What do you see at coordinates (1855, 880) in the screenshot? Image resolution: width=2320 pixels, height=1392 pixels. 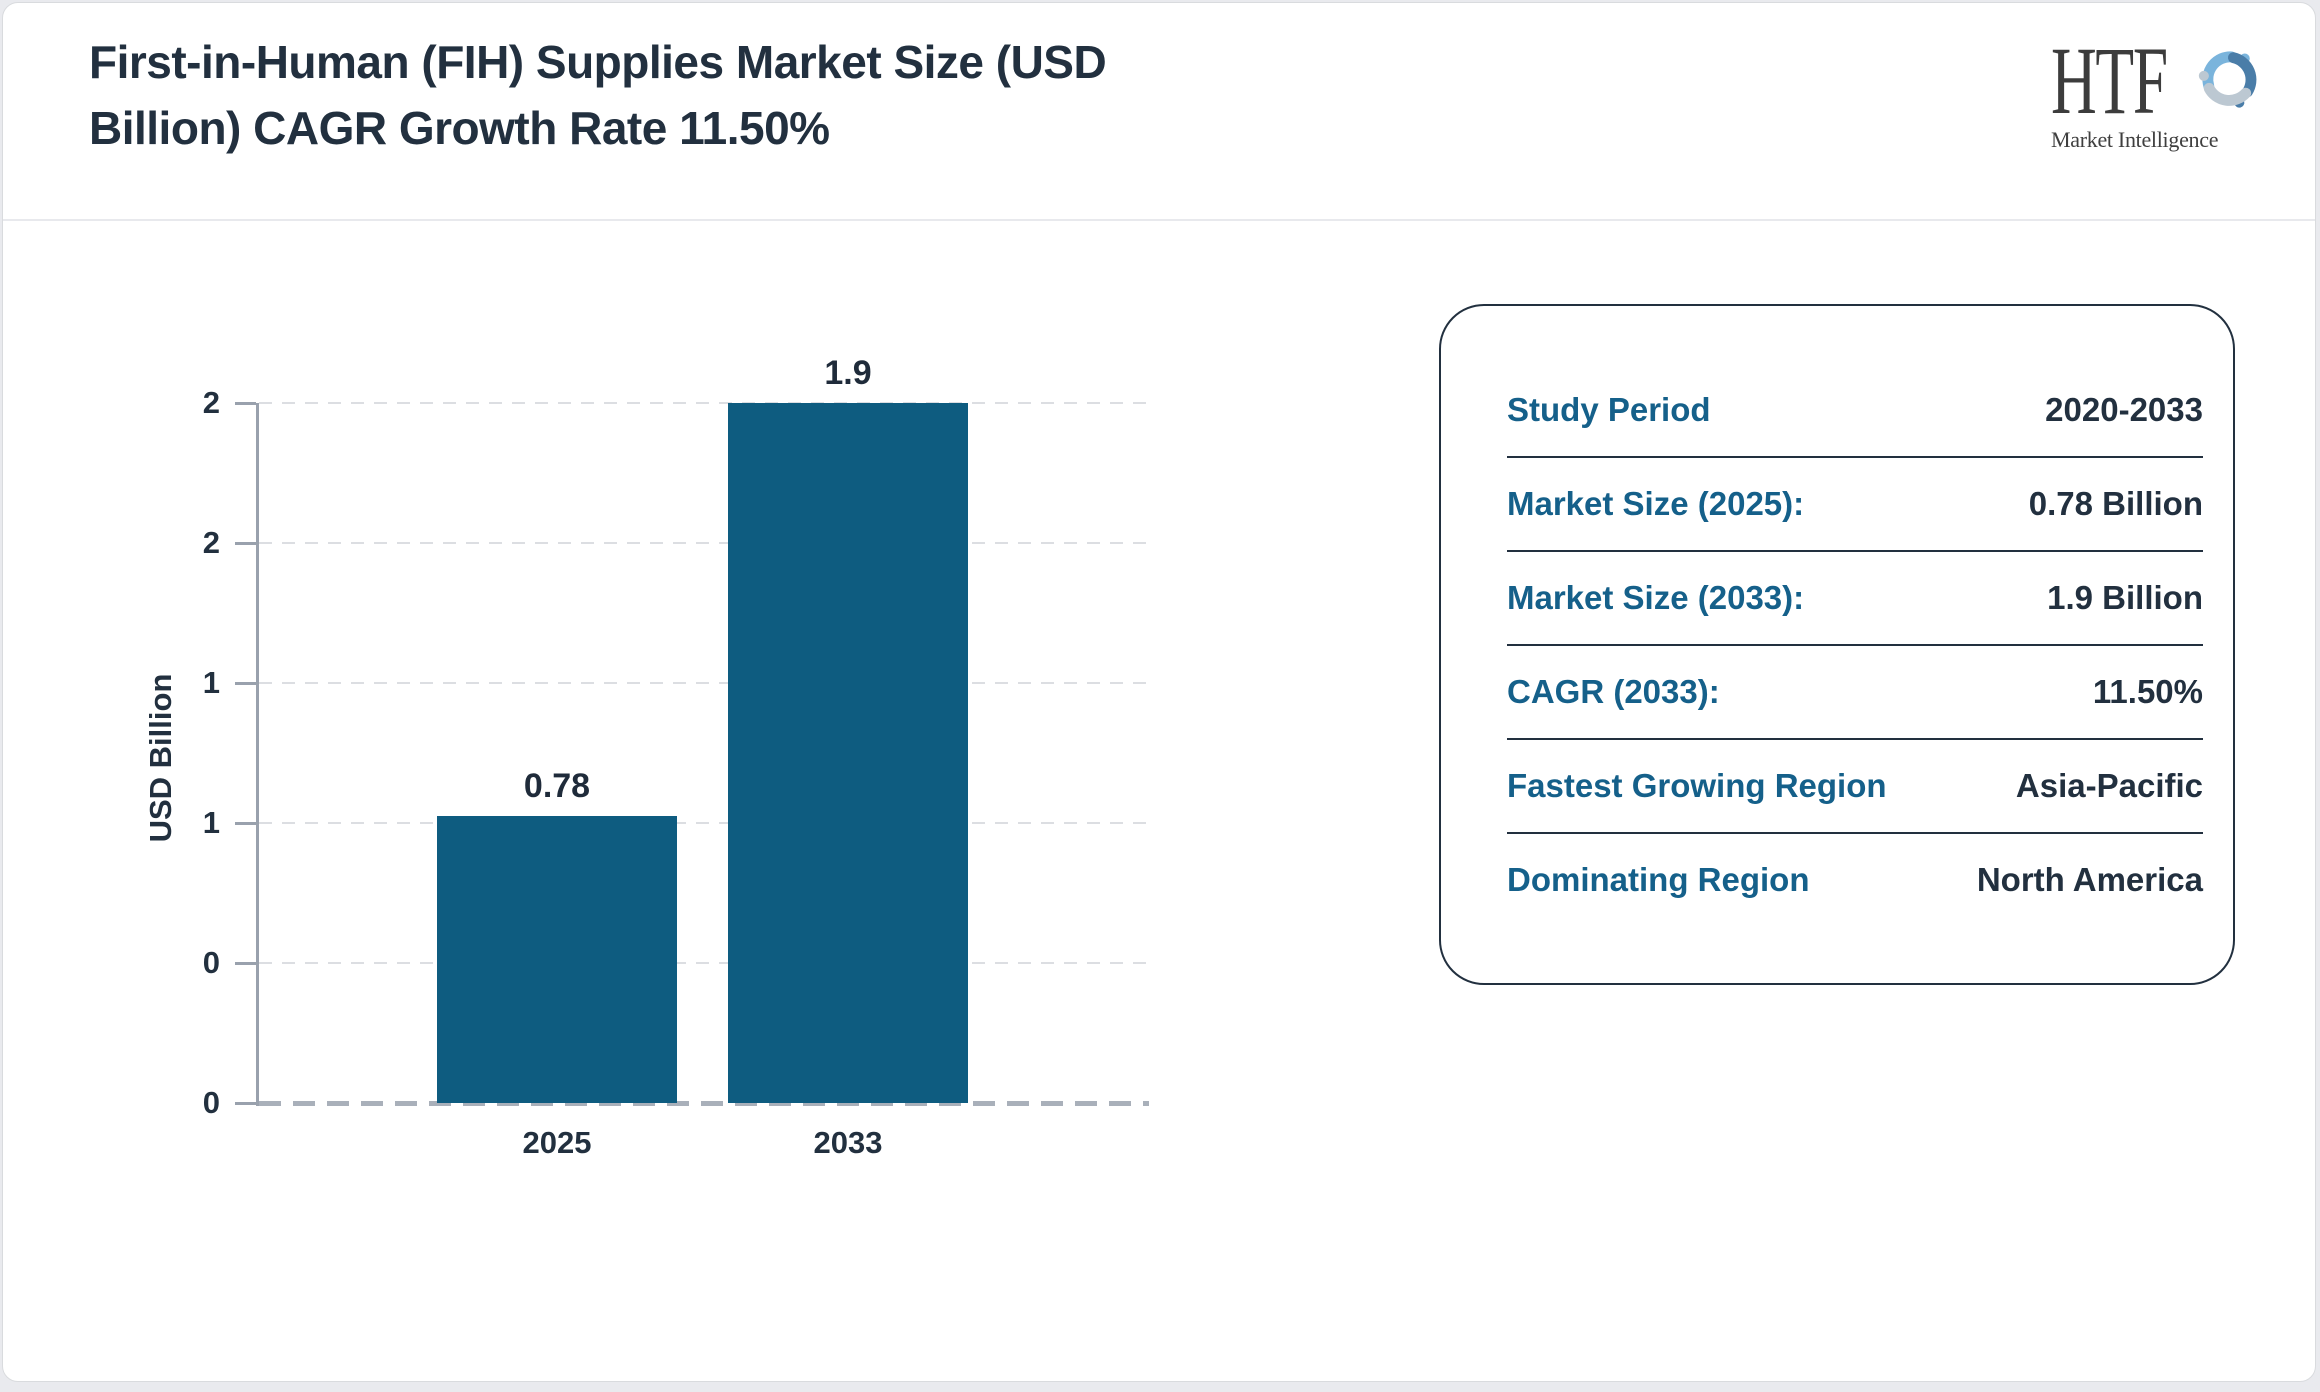 I see `info-row: Dominating Region North America` at bounding box center [1855, 880].